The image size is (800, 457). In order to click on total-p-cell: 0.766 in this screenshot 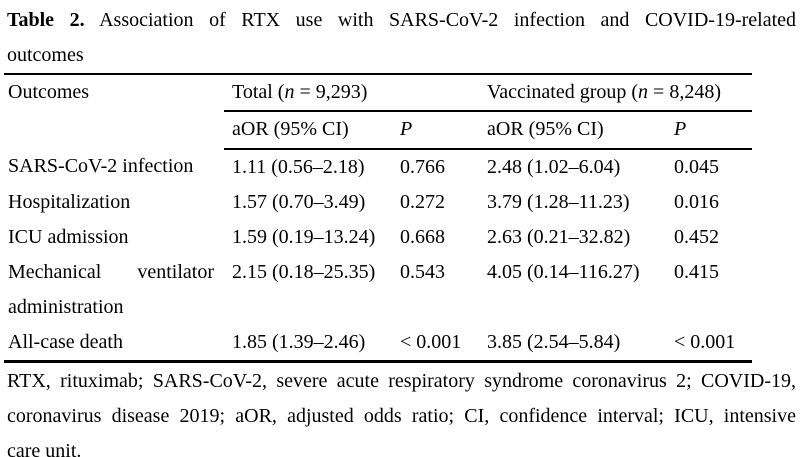, I will do `click(422, 167)`.